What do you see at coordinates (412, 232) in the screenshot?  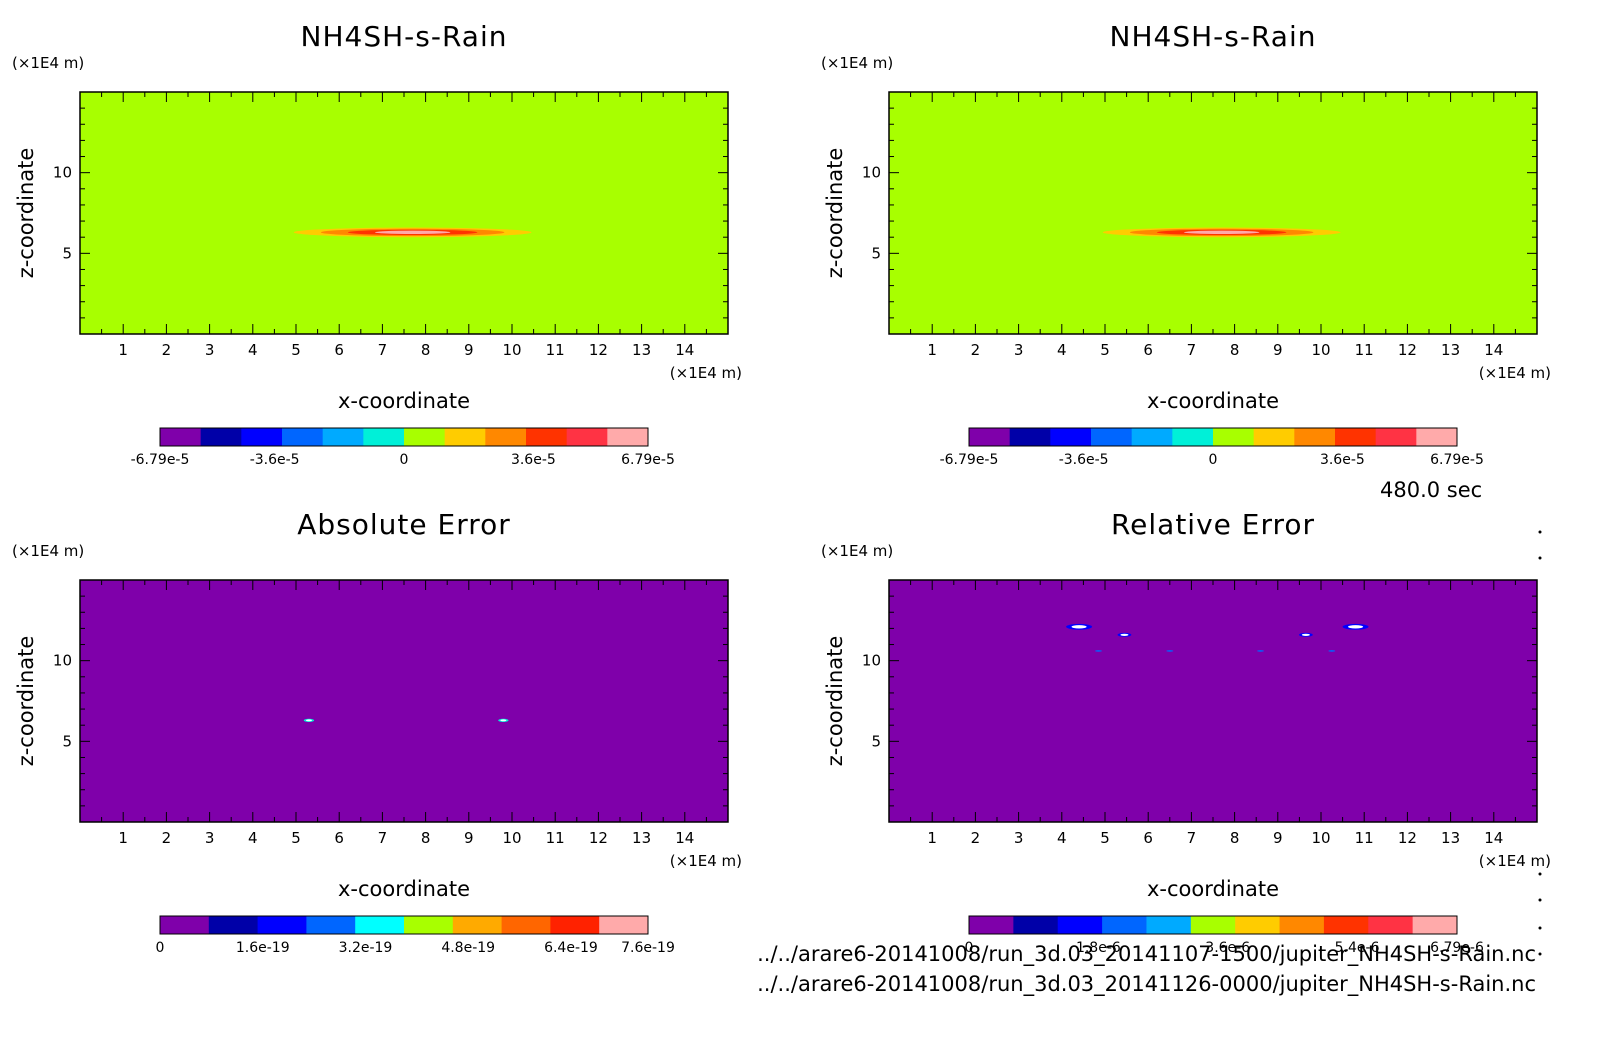 I see `feature-lens` at bounding box center [412, 232].